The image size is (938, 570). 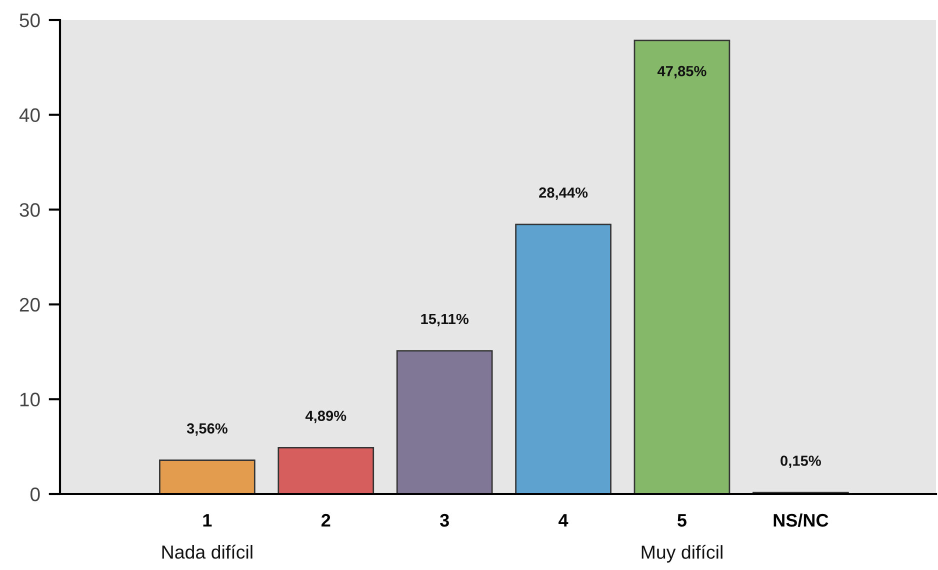 I want to click on x-tick-label: 3, so click(x=444, y=520).